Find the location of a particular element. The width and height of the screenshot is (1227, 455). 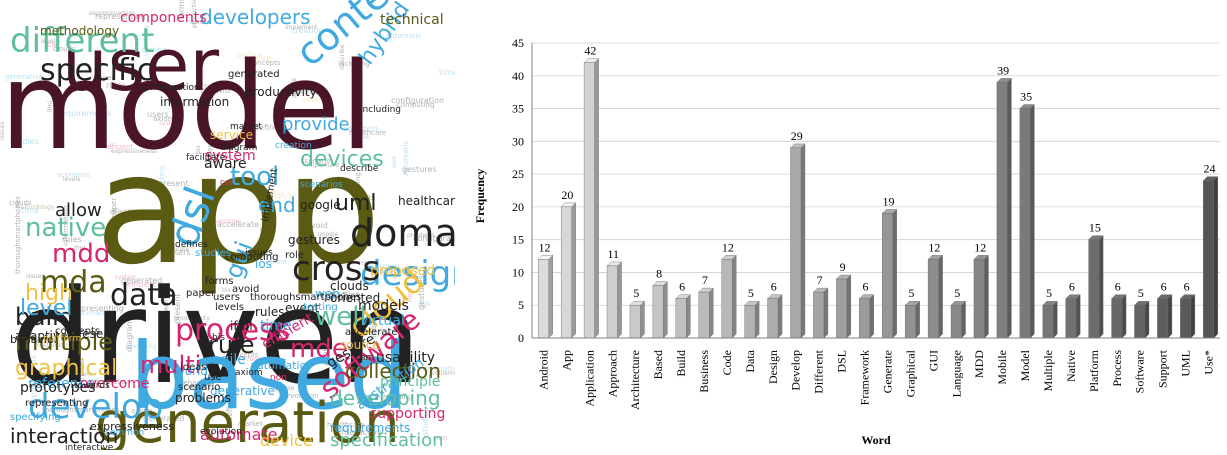

cloud-filler-word: levels is located at coordinates (49, 41).